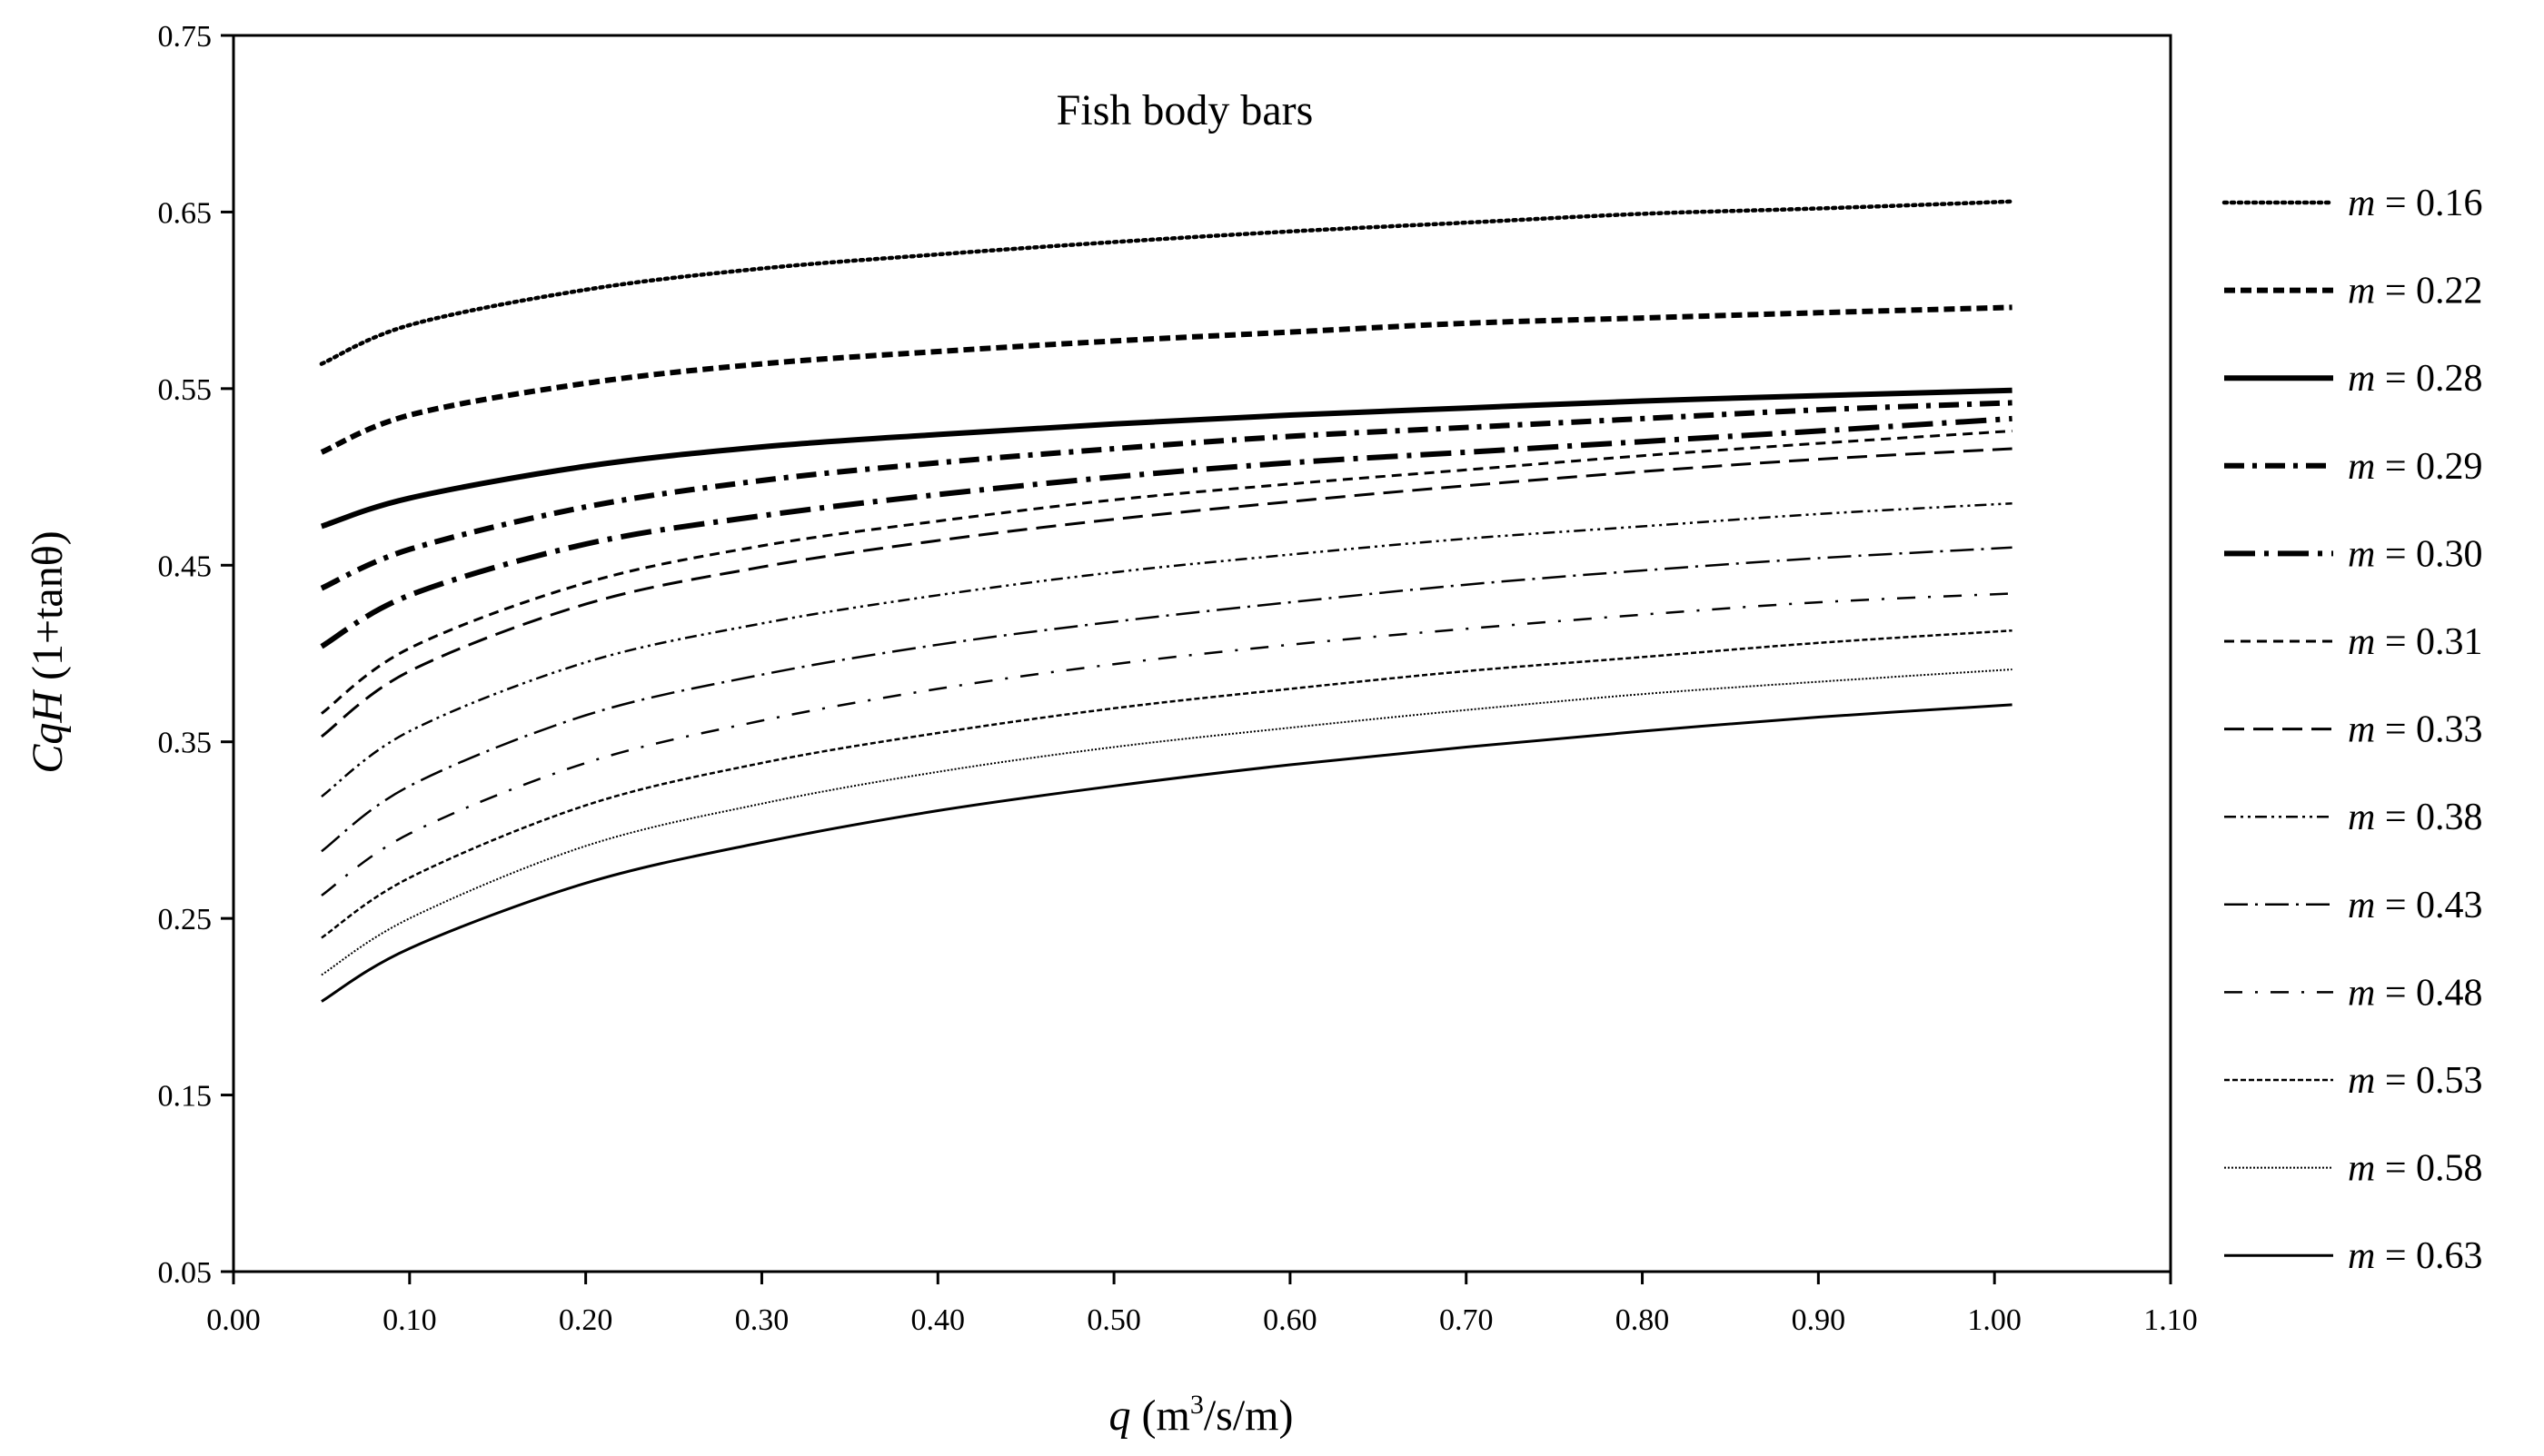  Describe the element at coordinates (2415, 1256) in the screenshot. I see `legend-label: m = 0.63` at that location.